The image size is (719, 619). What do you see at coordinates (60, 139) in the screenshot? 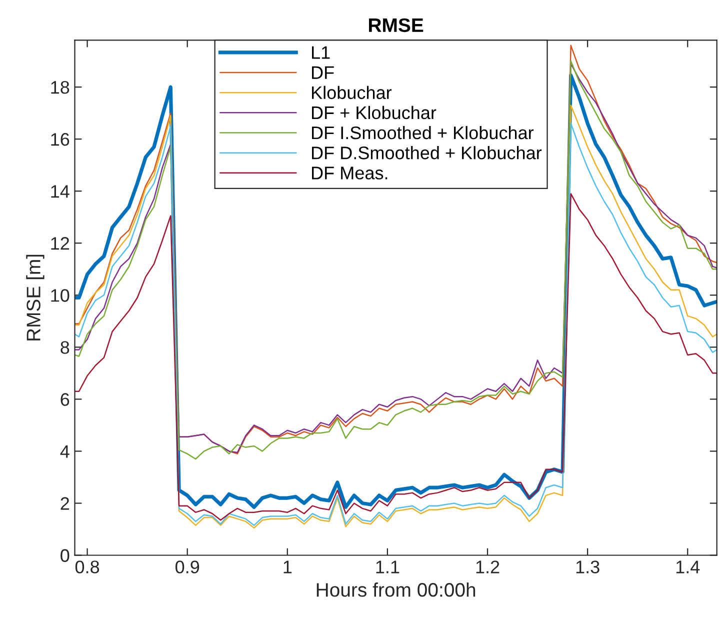
I see `y-tick-label: 16` at bounding box center [60, 139].